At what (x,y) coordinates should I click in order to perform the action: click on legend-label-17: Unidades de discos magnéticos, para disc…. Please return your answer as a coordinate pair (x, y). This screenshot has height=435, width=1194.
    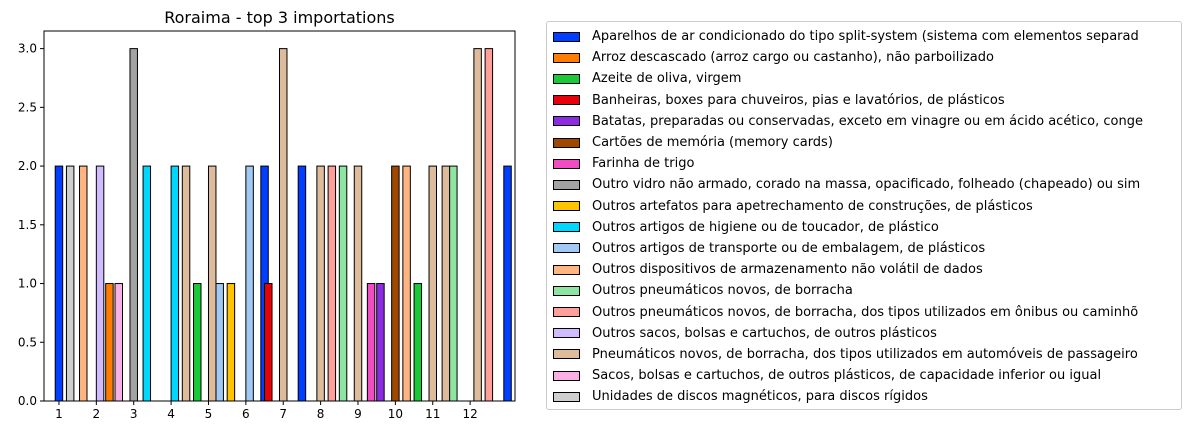
    Looking at the image, I should click on (760, 397).